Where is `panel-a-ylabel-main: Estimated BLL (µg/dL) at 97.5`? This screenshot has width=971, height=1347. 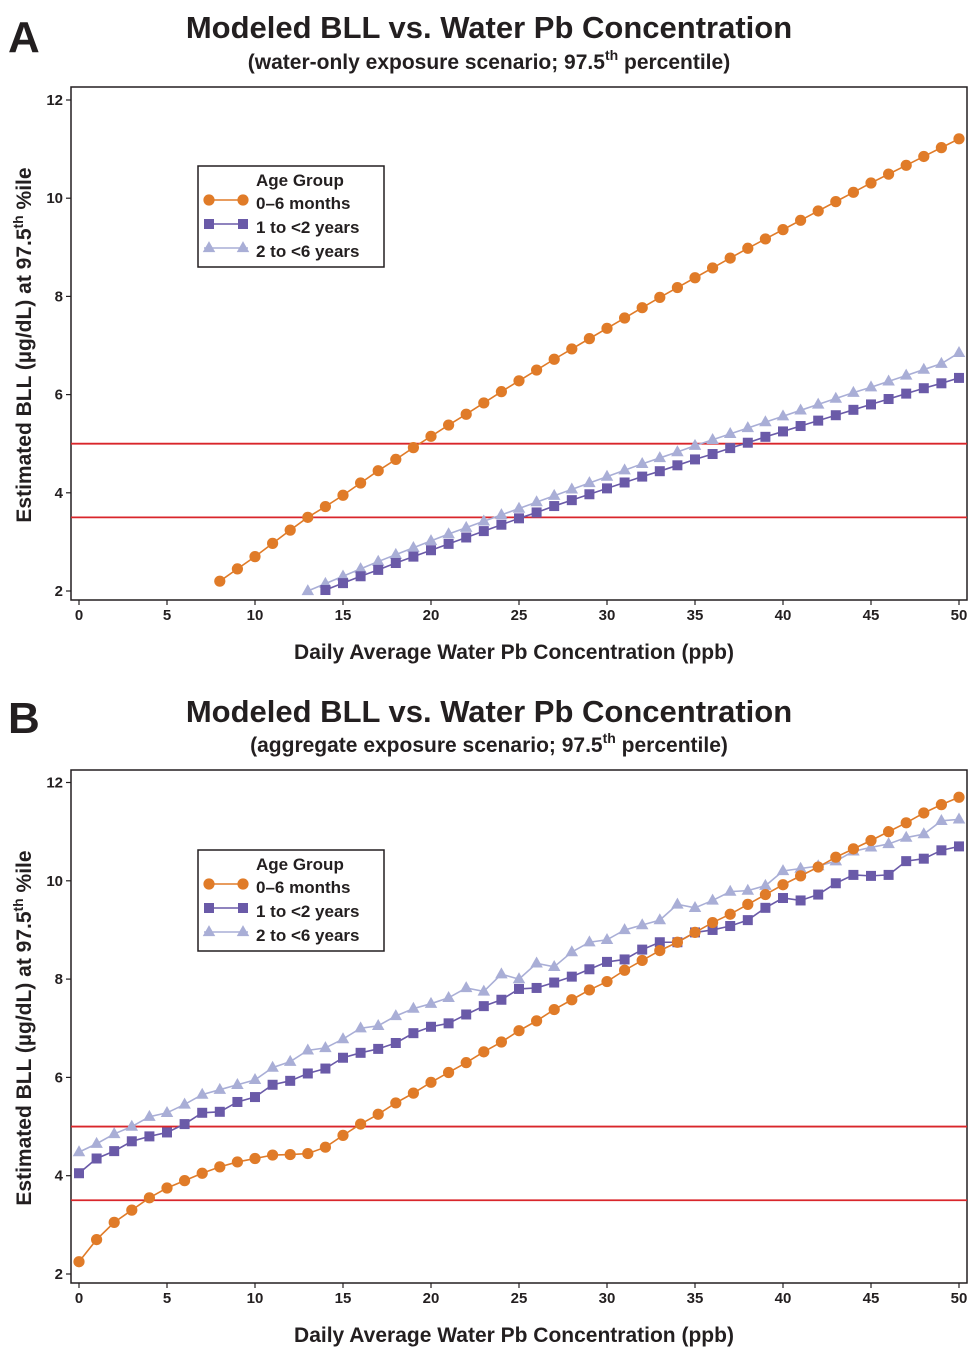
panel-a-ylabel-main: Estimated BLL (µg/dL) at 97.5 is located at coordinates (24, 375).